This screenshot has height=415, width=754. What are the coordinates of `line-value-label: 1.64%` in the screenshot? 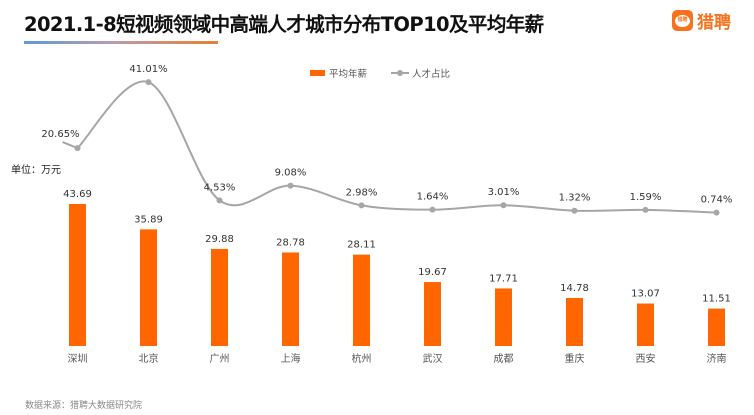 It's located at (433, 197).